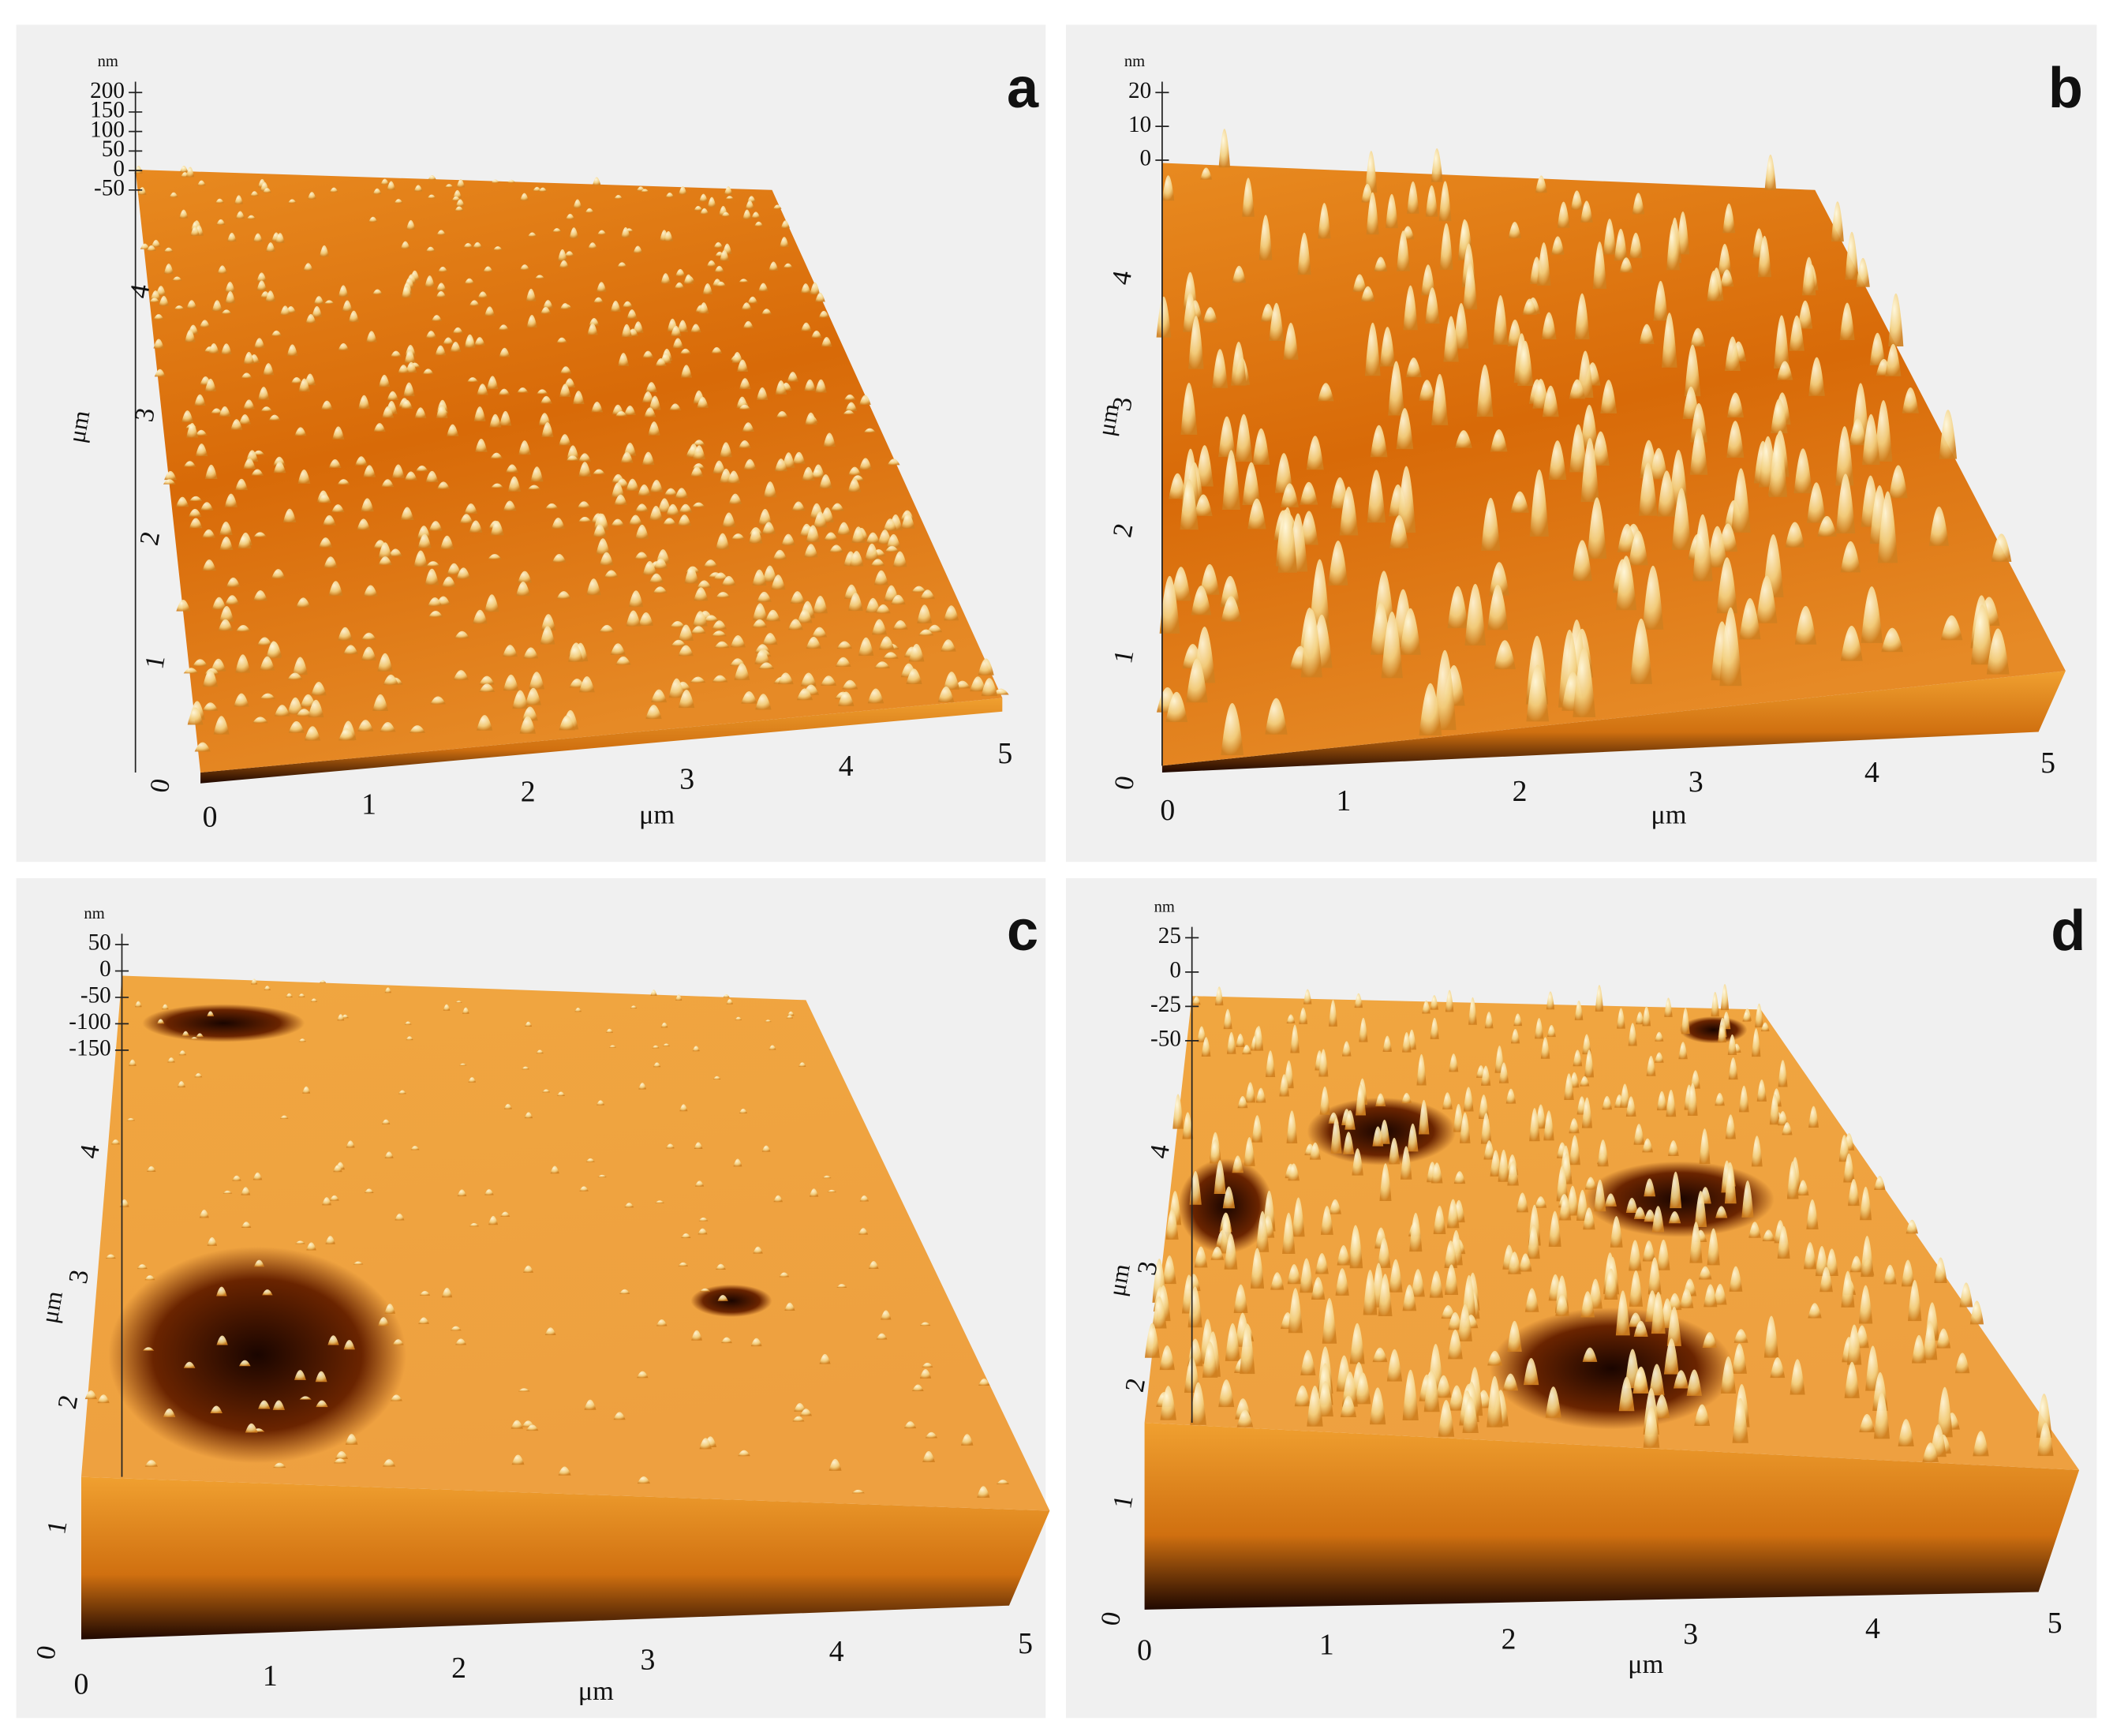 The image size is (2113, 1736). Describe the element at coordinates (81, 1683) in the screenshot. I see `x-tick-label: 0` at that location.